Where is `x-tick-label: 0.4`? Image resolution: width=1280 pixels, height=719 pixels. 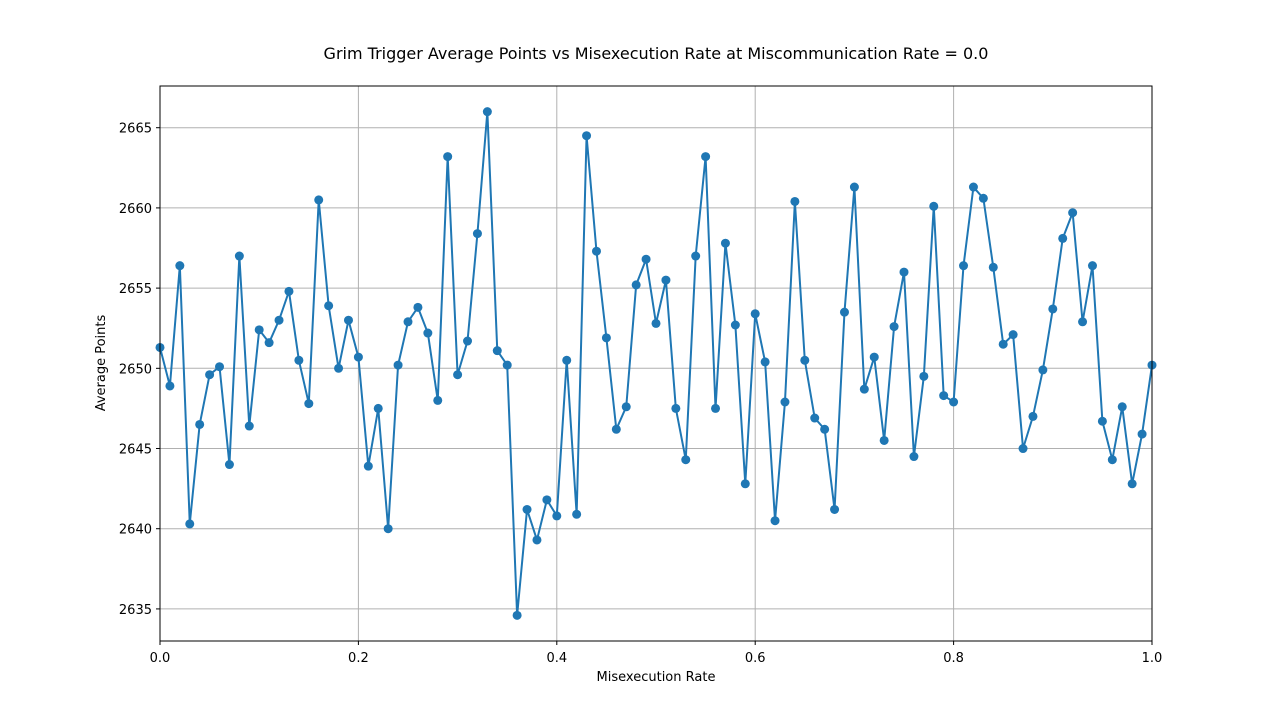
x-tick-label: 0.4 is located at coordinates (556, 658).